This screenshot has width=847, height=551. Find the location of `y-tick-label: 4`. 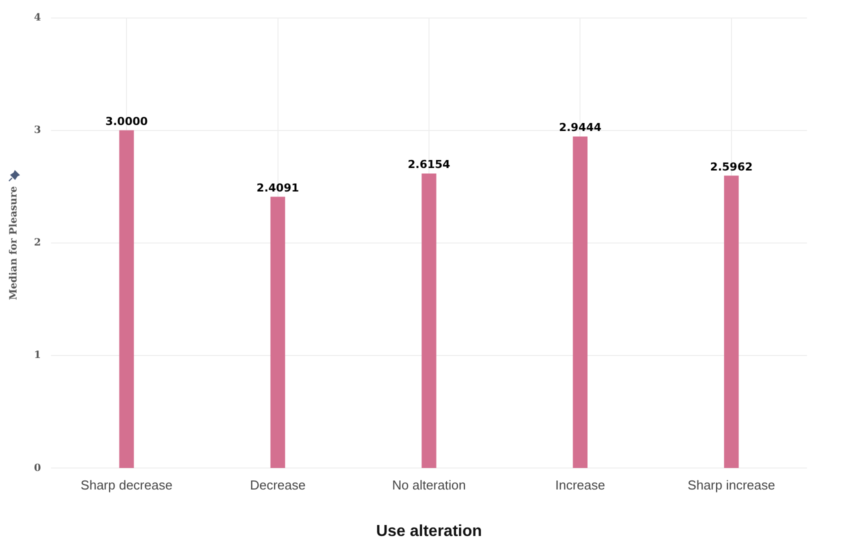

y-tick-label: 4 is located at coordinates (37, 18).